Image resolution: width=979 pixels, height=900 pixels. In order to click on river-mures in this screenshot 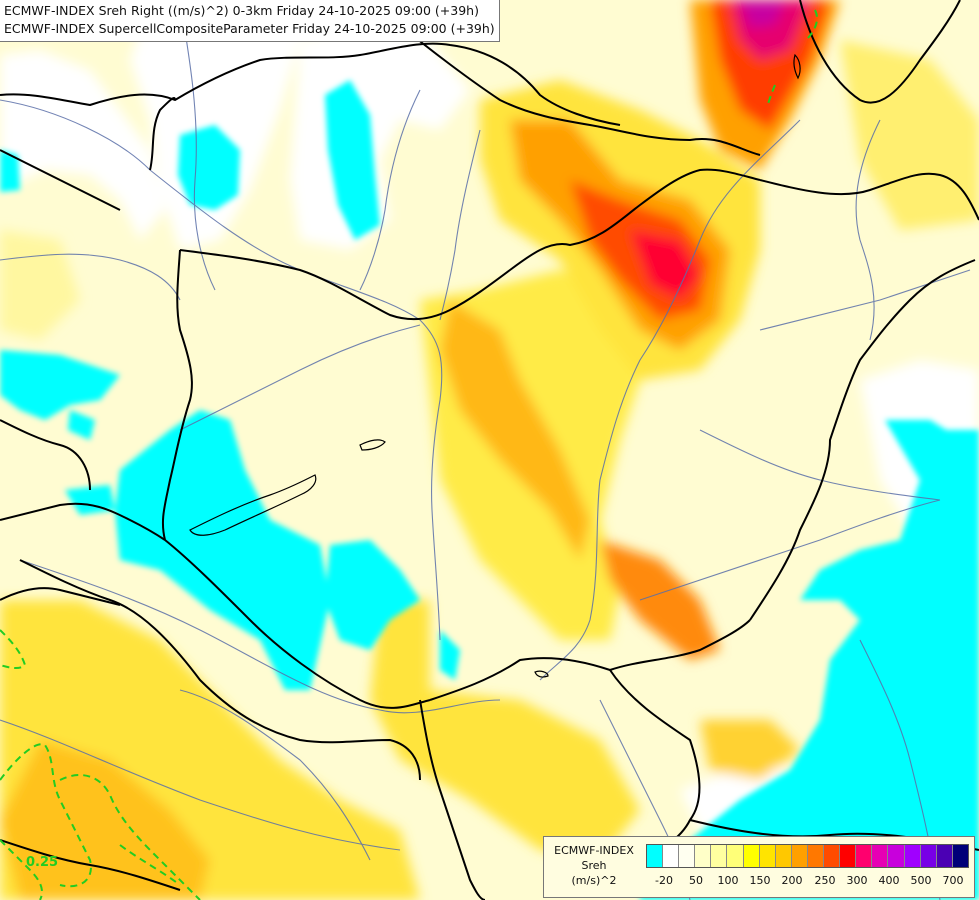, I will do `click(790, 550)`.